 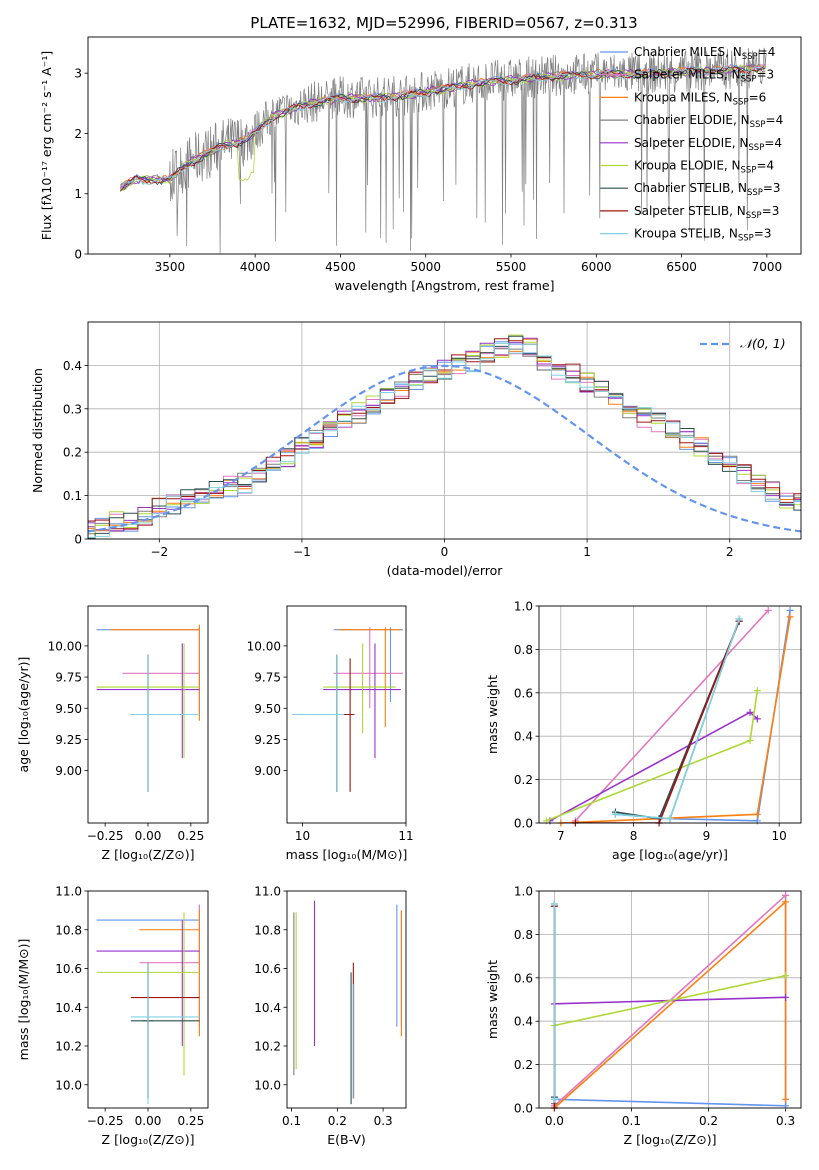 What do you see at coordinates (148, 1139) in the screenshot?
I see `mass_vs_Z-xlabel: Z [log₁₀(Z/Z⊙)]` at bounding box center [148, 1139].